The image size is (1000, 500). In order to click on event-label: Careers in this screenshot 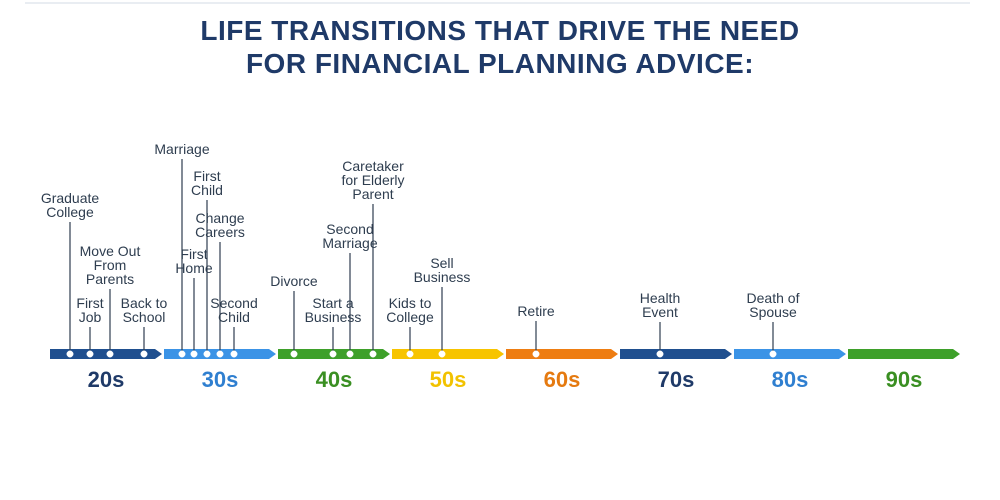, I will do `click(220, 232)`.